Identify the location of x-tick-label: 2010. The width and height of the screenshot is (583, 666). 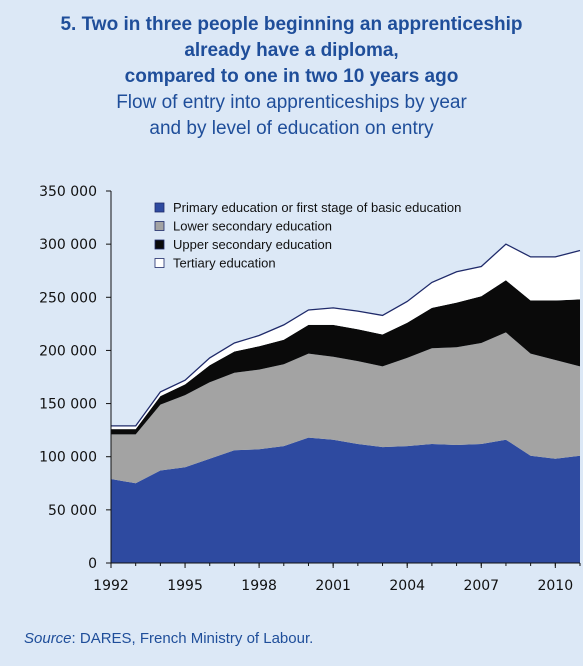
(555, 586).